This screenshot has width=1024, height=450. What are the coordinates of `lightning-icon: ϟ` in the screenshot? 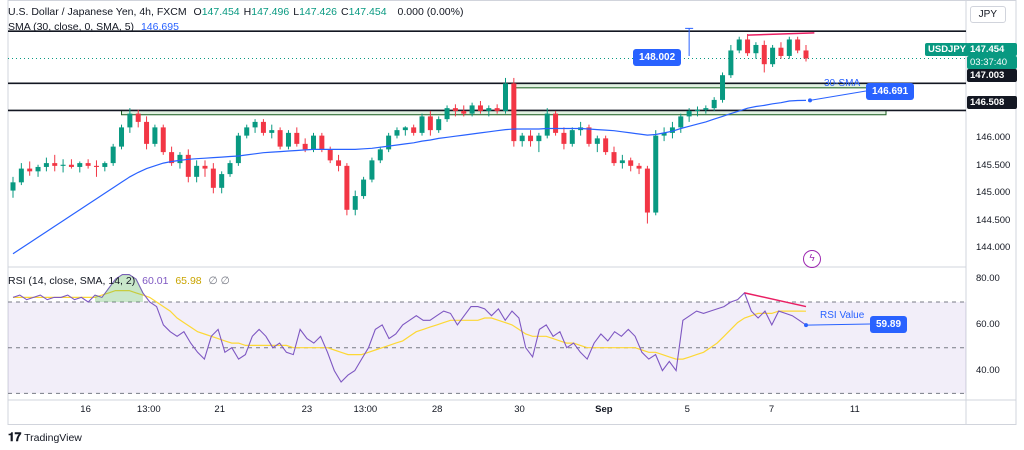 It's located at (812, 259).